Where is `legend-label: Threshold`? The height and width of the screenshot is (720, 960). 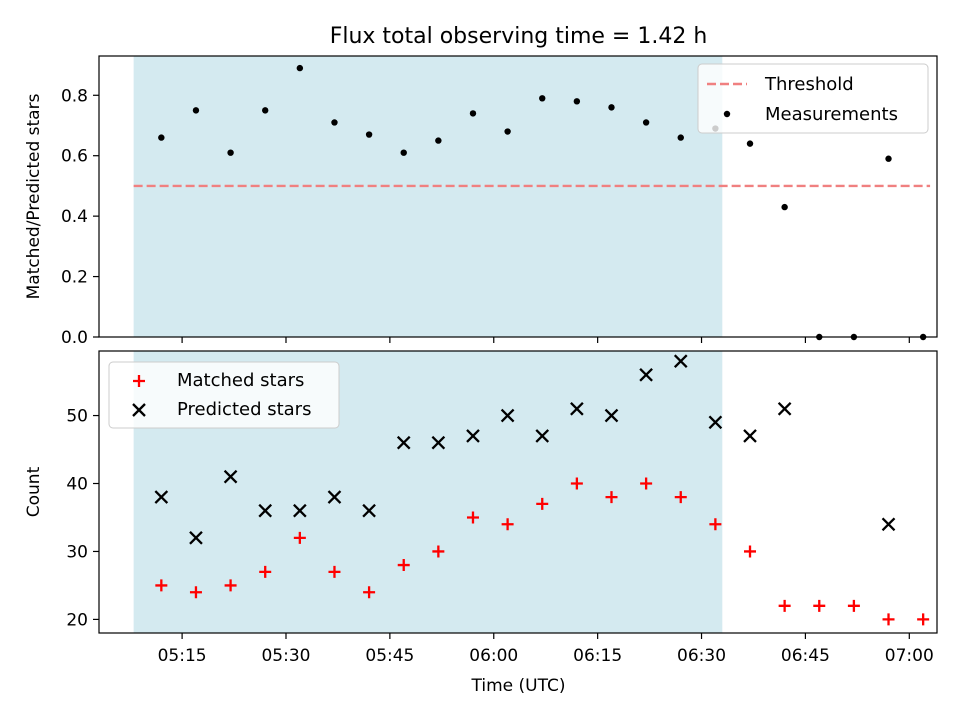 legend-label: Threshold is located at coordinates (809, 84).